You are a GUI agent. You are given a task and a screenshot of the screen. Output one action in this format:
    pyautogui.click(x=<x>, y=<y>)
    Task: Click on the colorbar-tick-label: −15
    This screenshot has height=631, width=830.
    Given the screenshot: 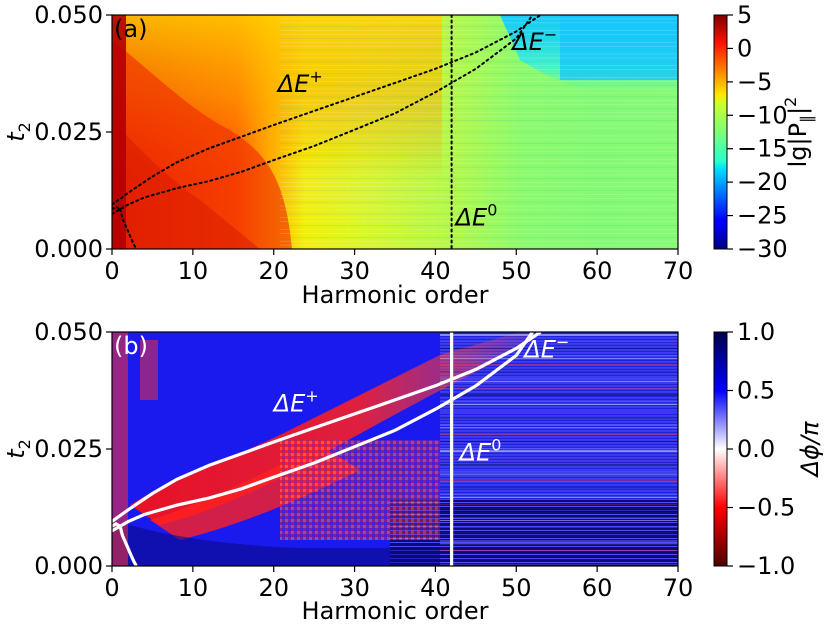 What is the action you would take?
    pyautogui.click(x=762, y=149)
    